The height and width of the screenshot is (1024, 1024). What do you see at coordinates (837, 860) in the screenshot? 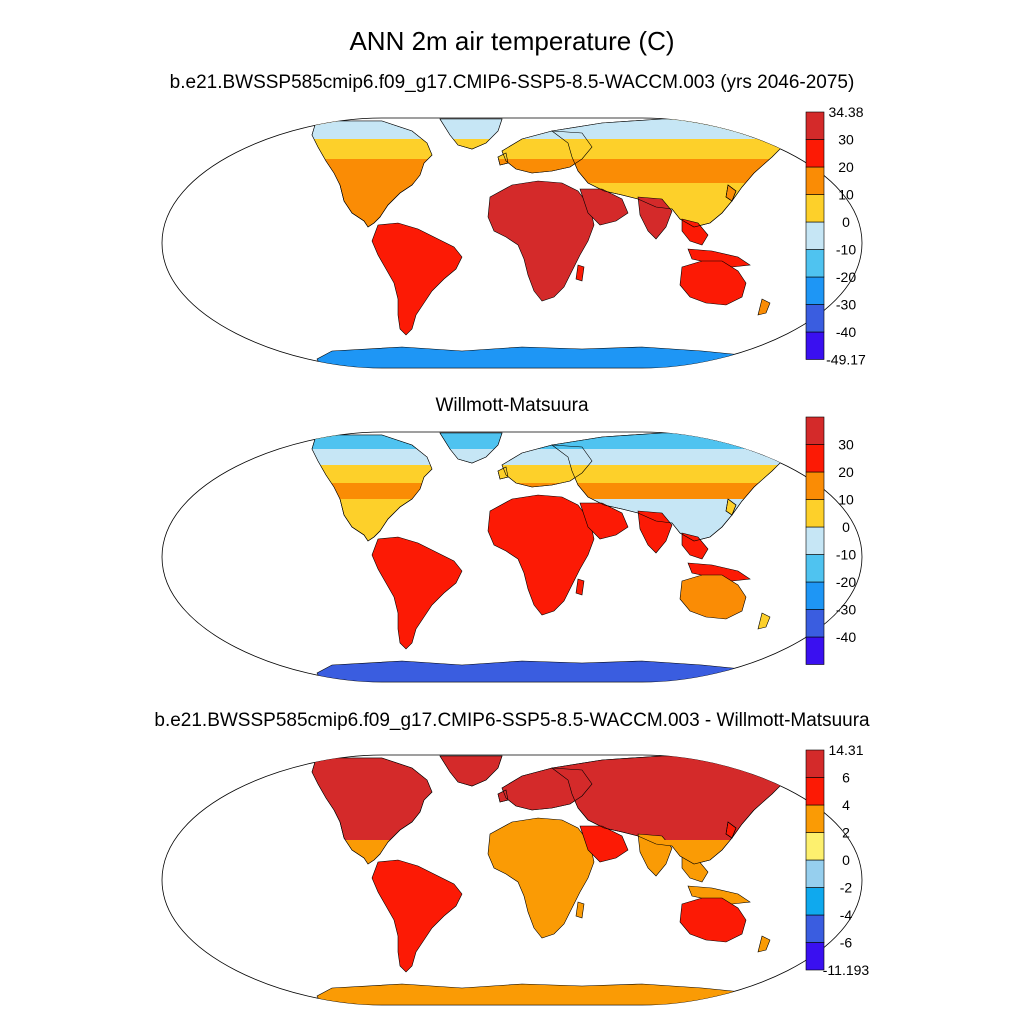
I see `colorbar-diff: -11.193 -6 -4 -2 0 2 4 6 14.31` at bounding box center [837, 860].